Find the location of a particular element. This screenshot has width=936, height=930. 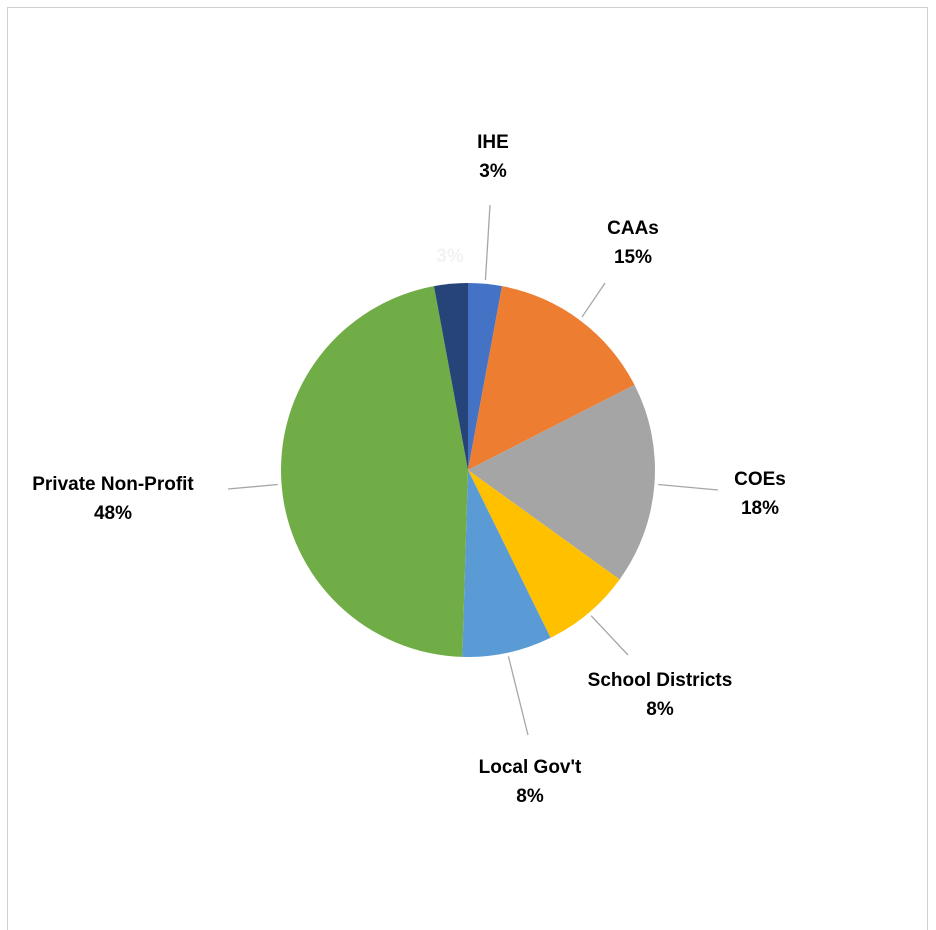

slice-label: CAAs is located at coordinates (633, 228).